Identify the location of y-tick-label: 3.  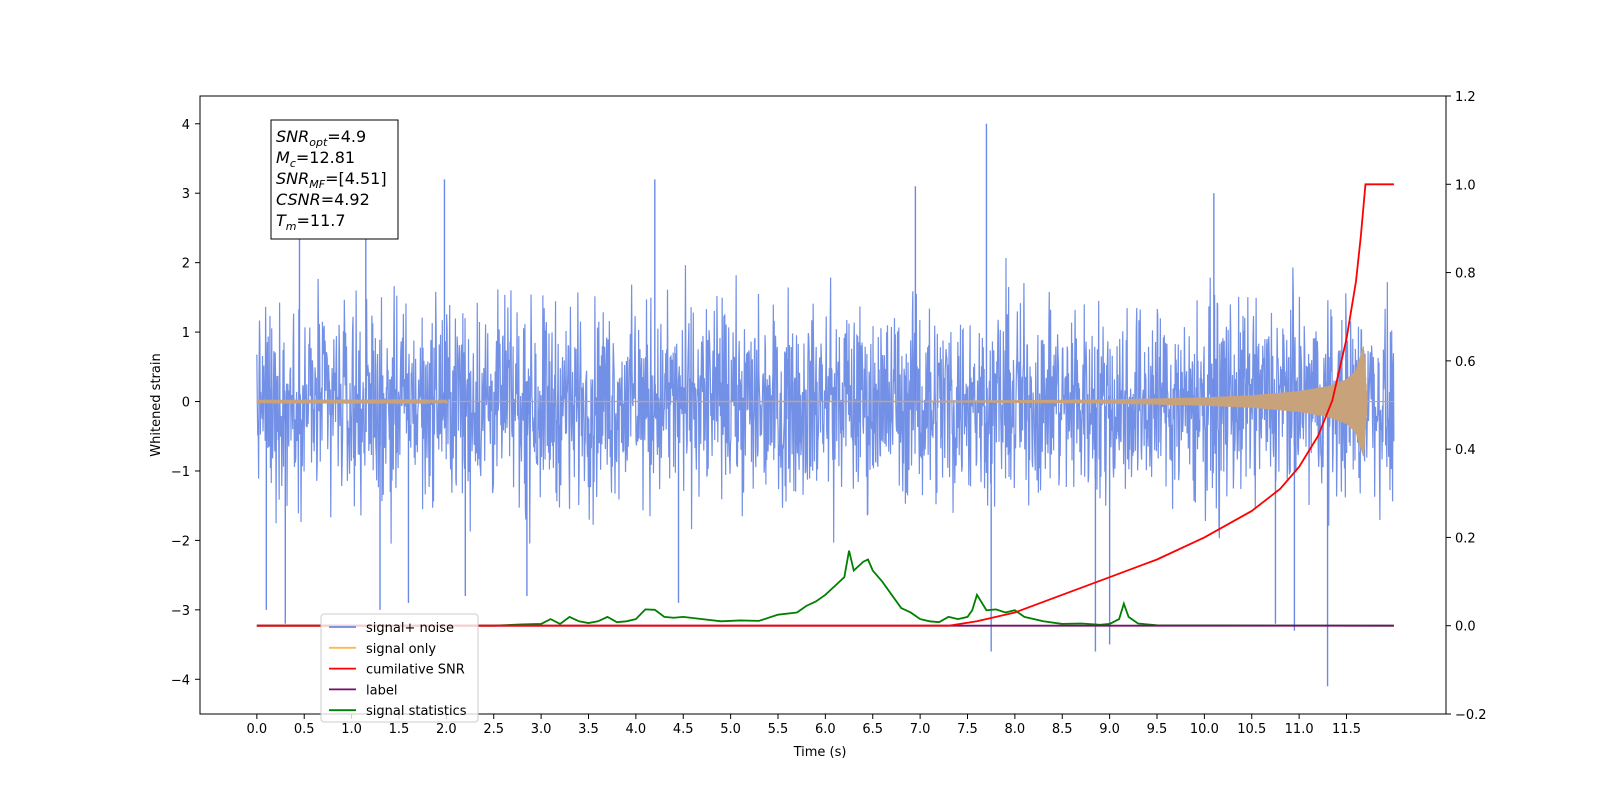
(186, 194).